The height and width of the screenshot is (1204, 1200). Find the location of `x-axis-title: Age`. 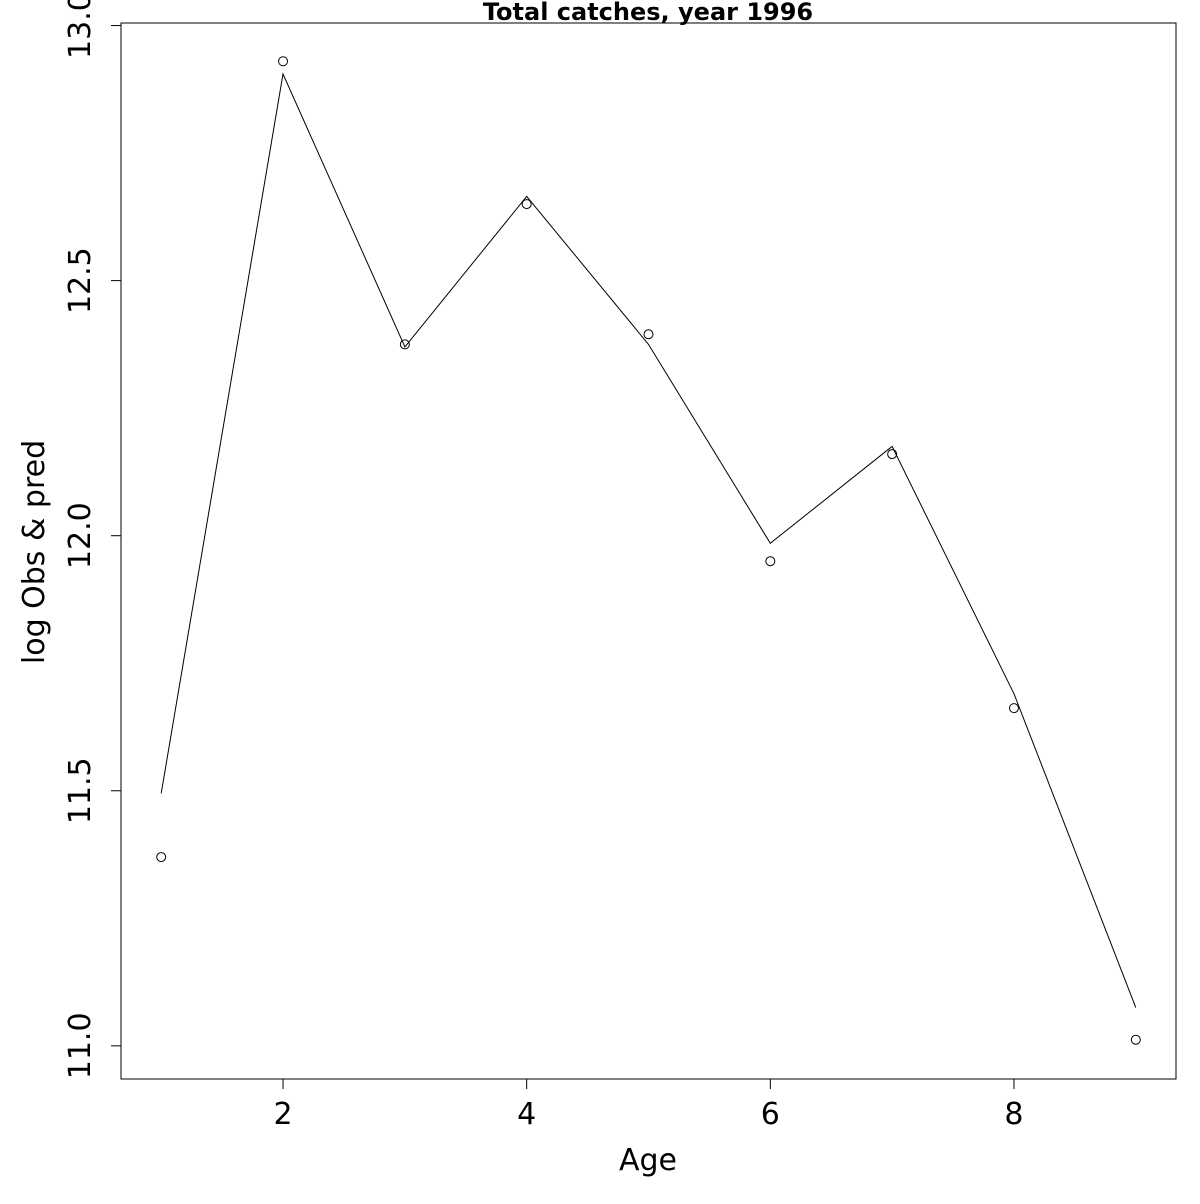

x-axis-title: Age is located at coordinates (648, 1160).